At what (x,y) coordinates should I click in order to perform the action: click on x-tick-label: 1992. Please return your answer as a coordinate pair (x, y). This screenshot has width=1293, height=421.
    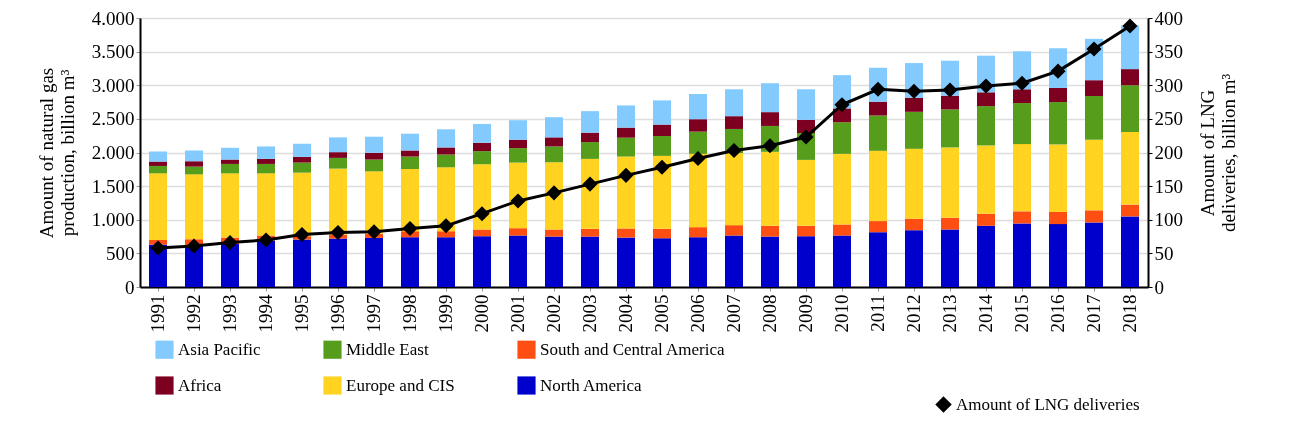
    Looking at the image, I should click on (193, 313).